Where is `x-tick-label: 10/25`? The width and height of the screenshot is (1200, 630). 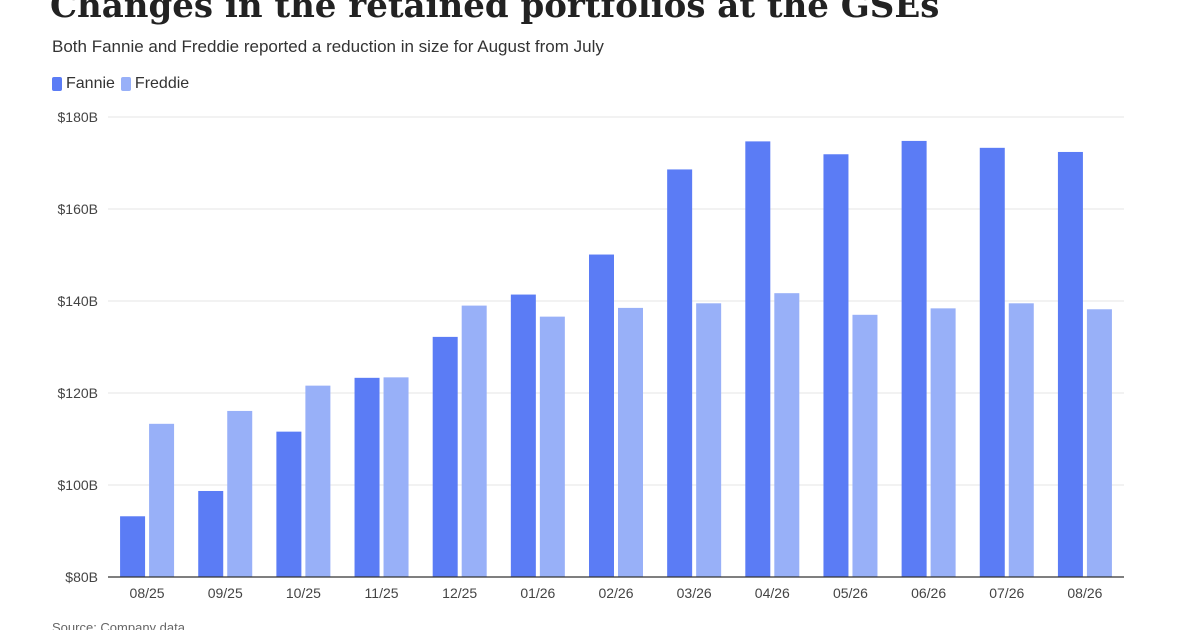
x-tick-label: 10/25 is located at coordinates (303, 593).